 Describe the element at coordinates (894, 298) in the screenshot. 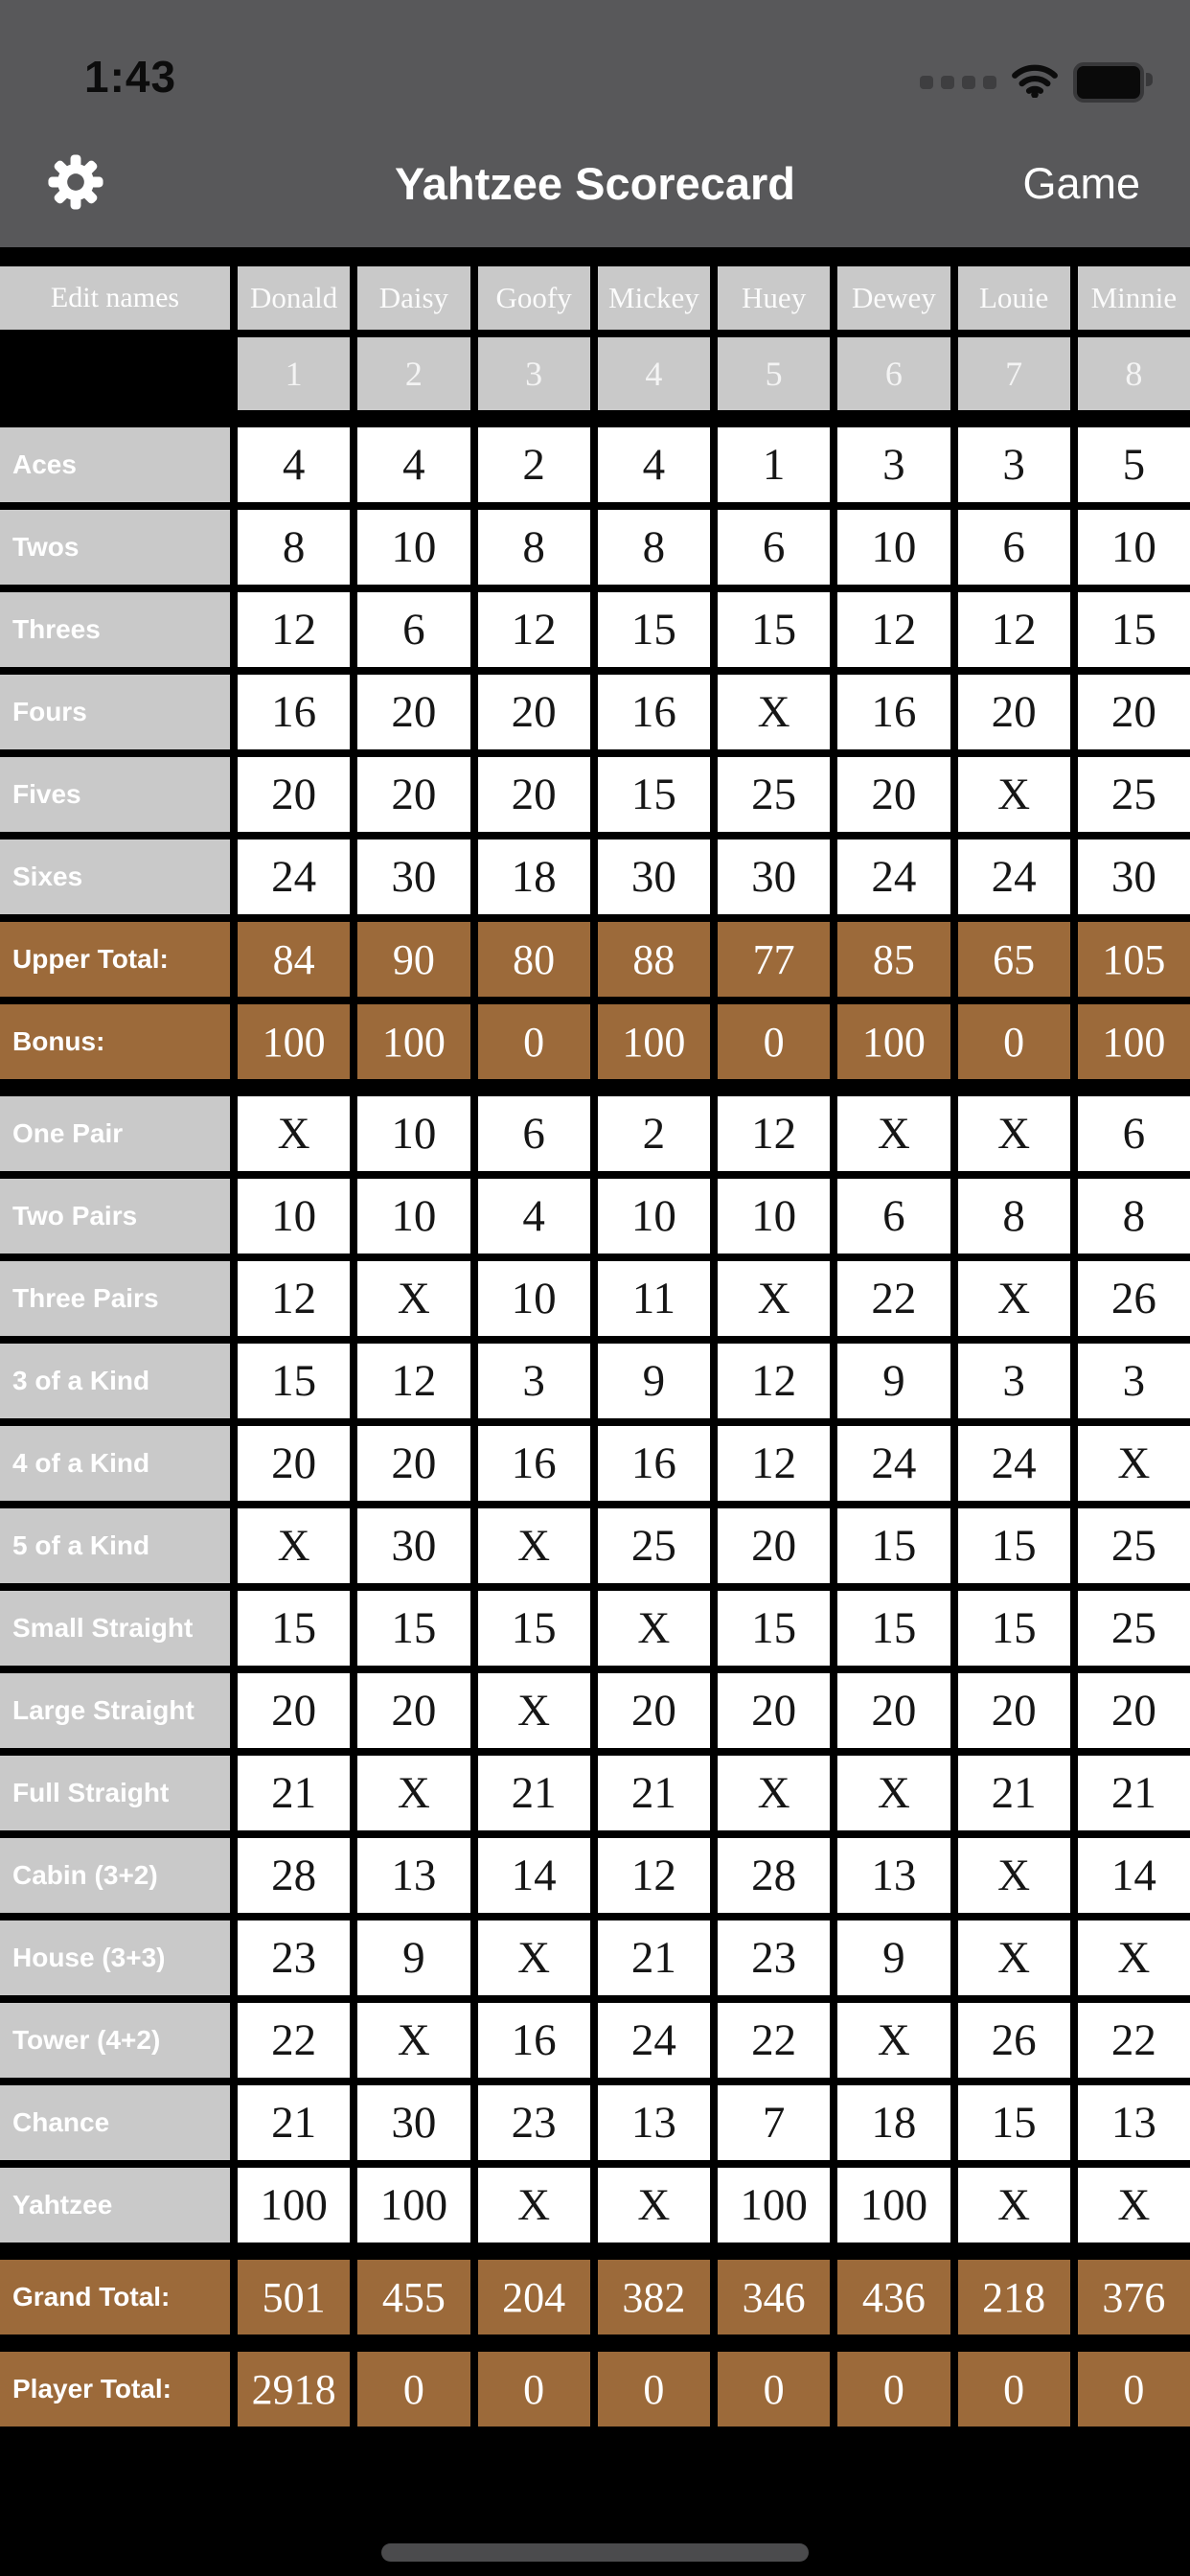

I see `player-name-cell: Dewey` at that location.